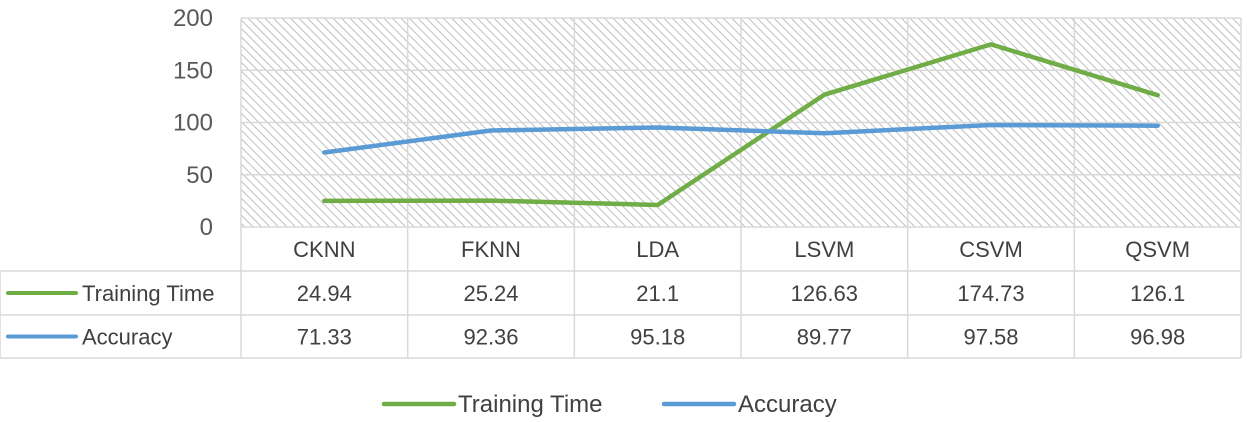 This screenshot has height=422, width=1247. I want to click on y-tick-label: 150, so click(193, 70).